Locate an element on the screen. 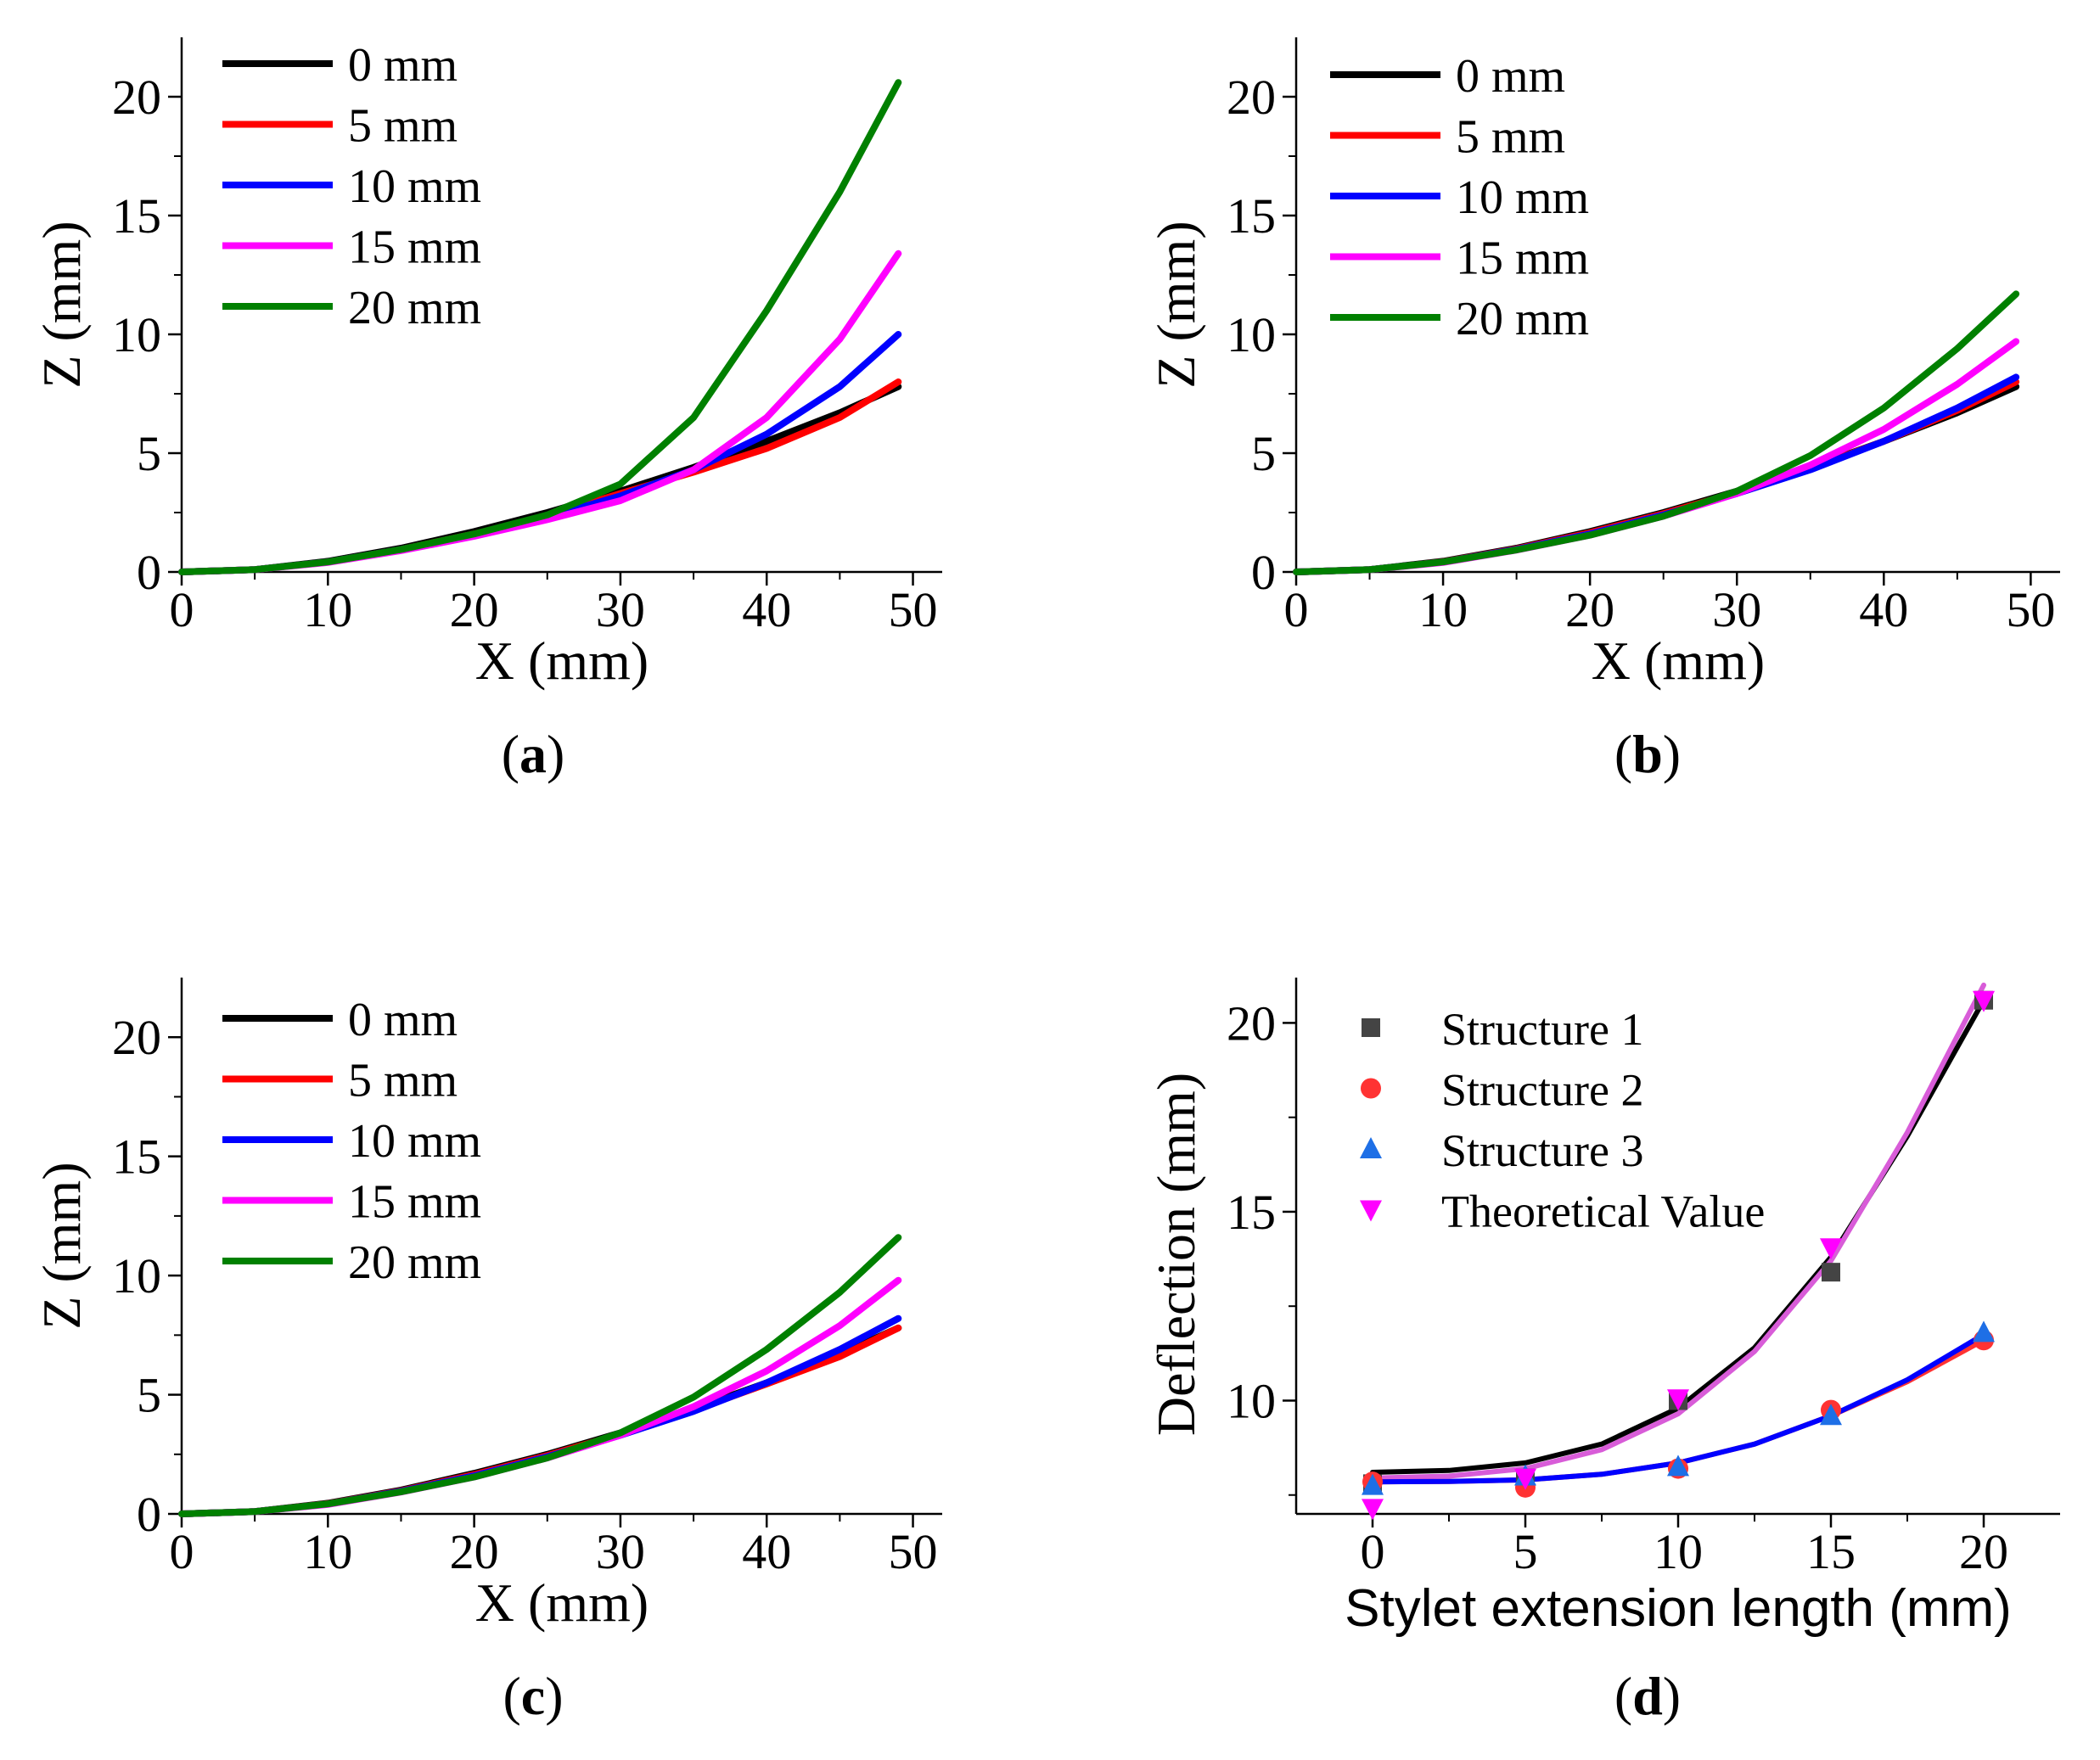  panel-caption: (b) is located at coordinates (1647, 754).